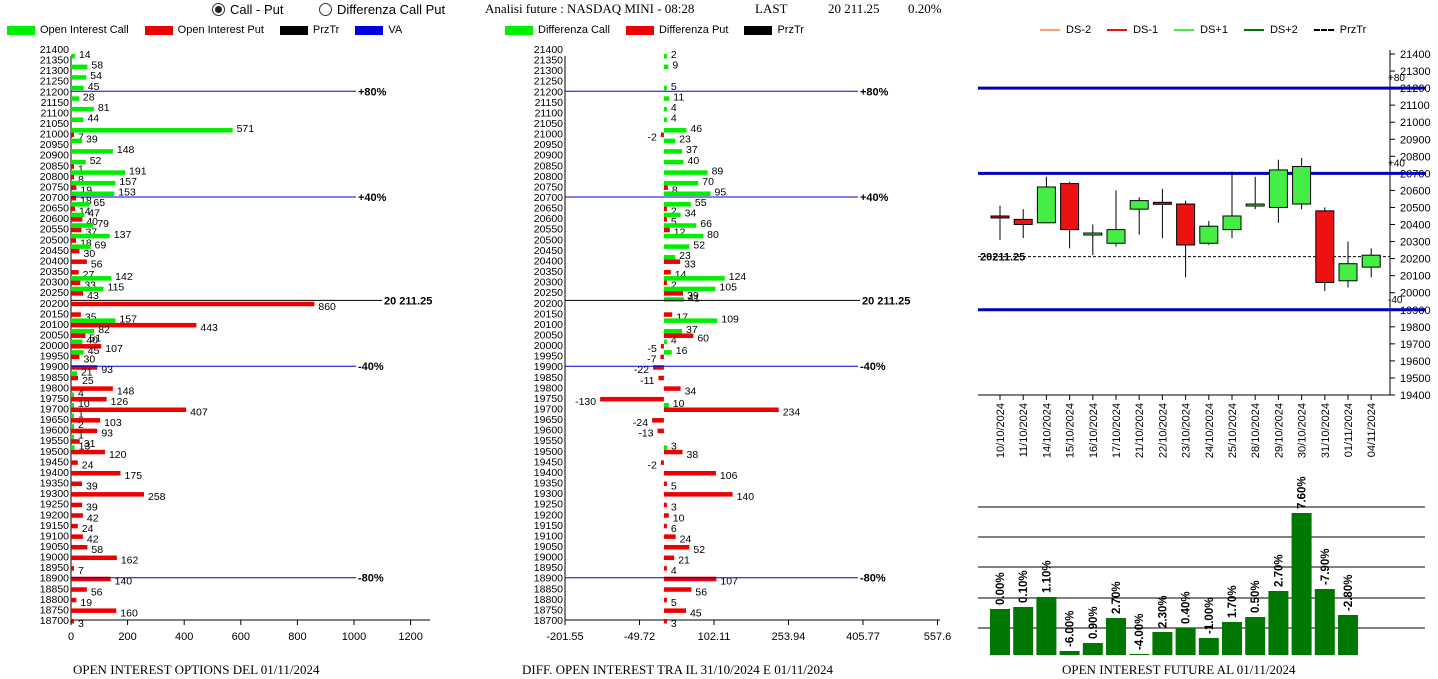 Image resolution: width=1438 pixels, height=679 pixels. I want to click on call-value-1-21050: 4, so click(674, 118).